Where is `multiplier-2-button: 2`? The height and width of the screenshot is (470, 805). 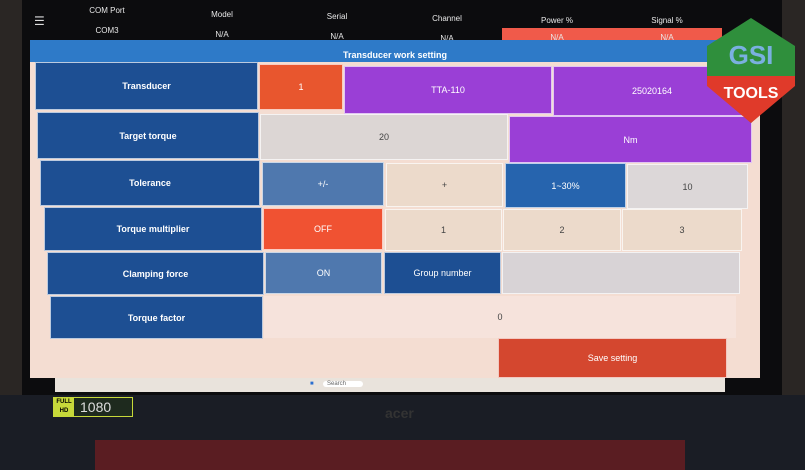 multiplier-2-button: 2 is located at coordinates (562, 230).